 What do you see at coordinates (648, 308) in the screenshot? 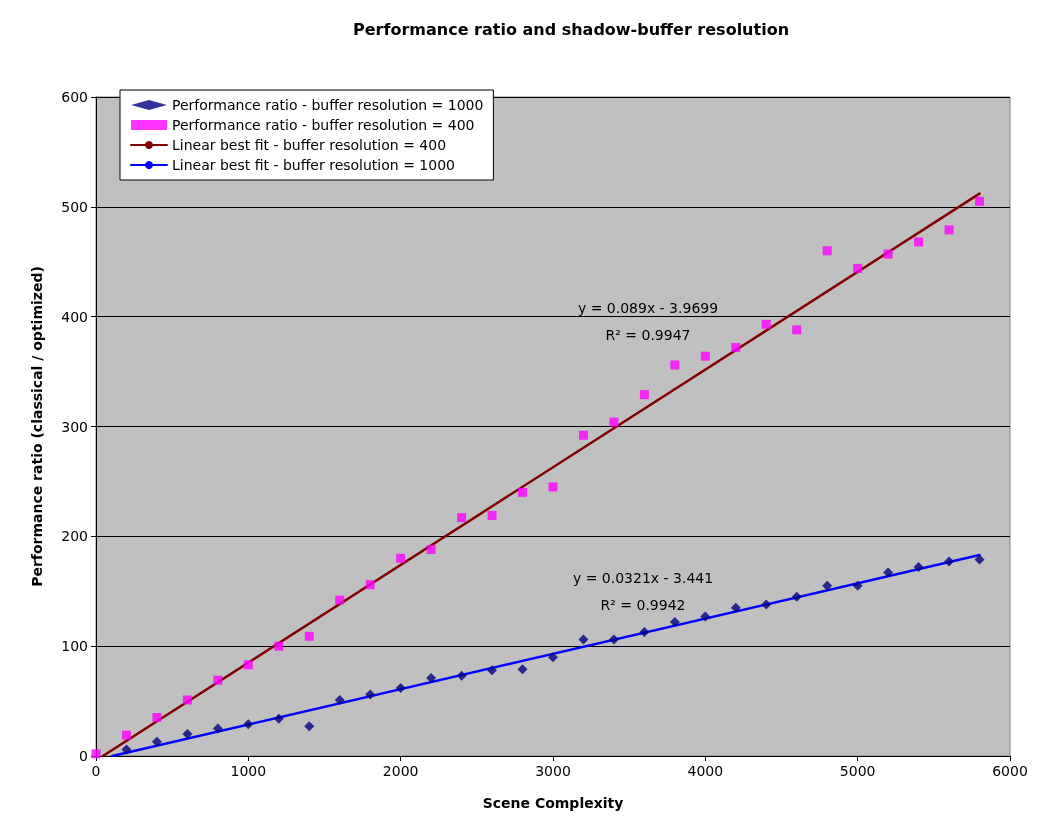
I see `annotation: y = 0.089x - 3.9699` at bounding box center [648, 308].